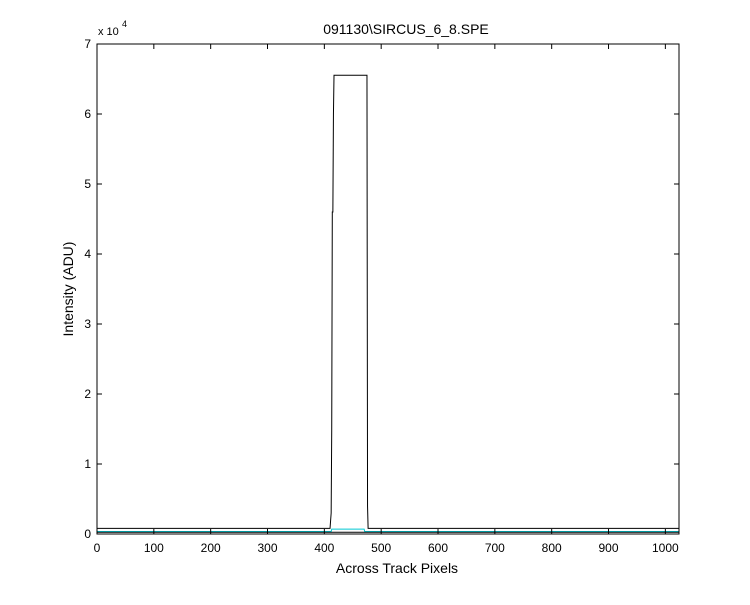  I want to click on y-tick-label: 5, so click(87, 184).